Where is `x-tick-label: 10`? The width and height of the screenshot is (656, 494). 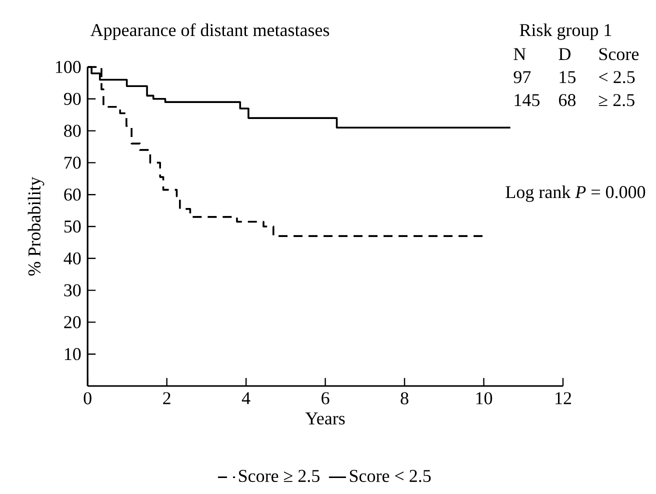
x-tick-label: 10 is located at coordinates (484, 398).